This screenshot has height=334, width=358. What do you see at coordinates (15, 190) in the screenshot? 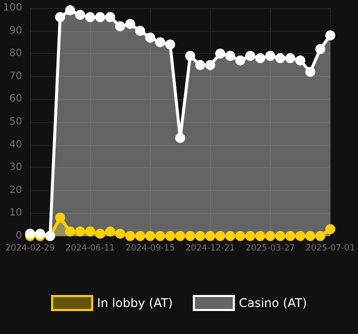
I see `y-tick-label: 20` at bounding box center [15, 190].